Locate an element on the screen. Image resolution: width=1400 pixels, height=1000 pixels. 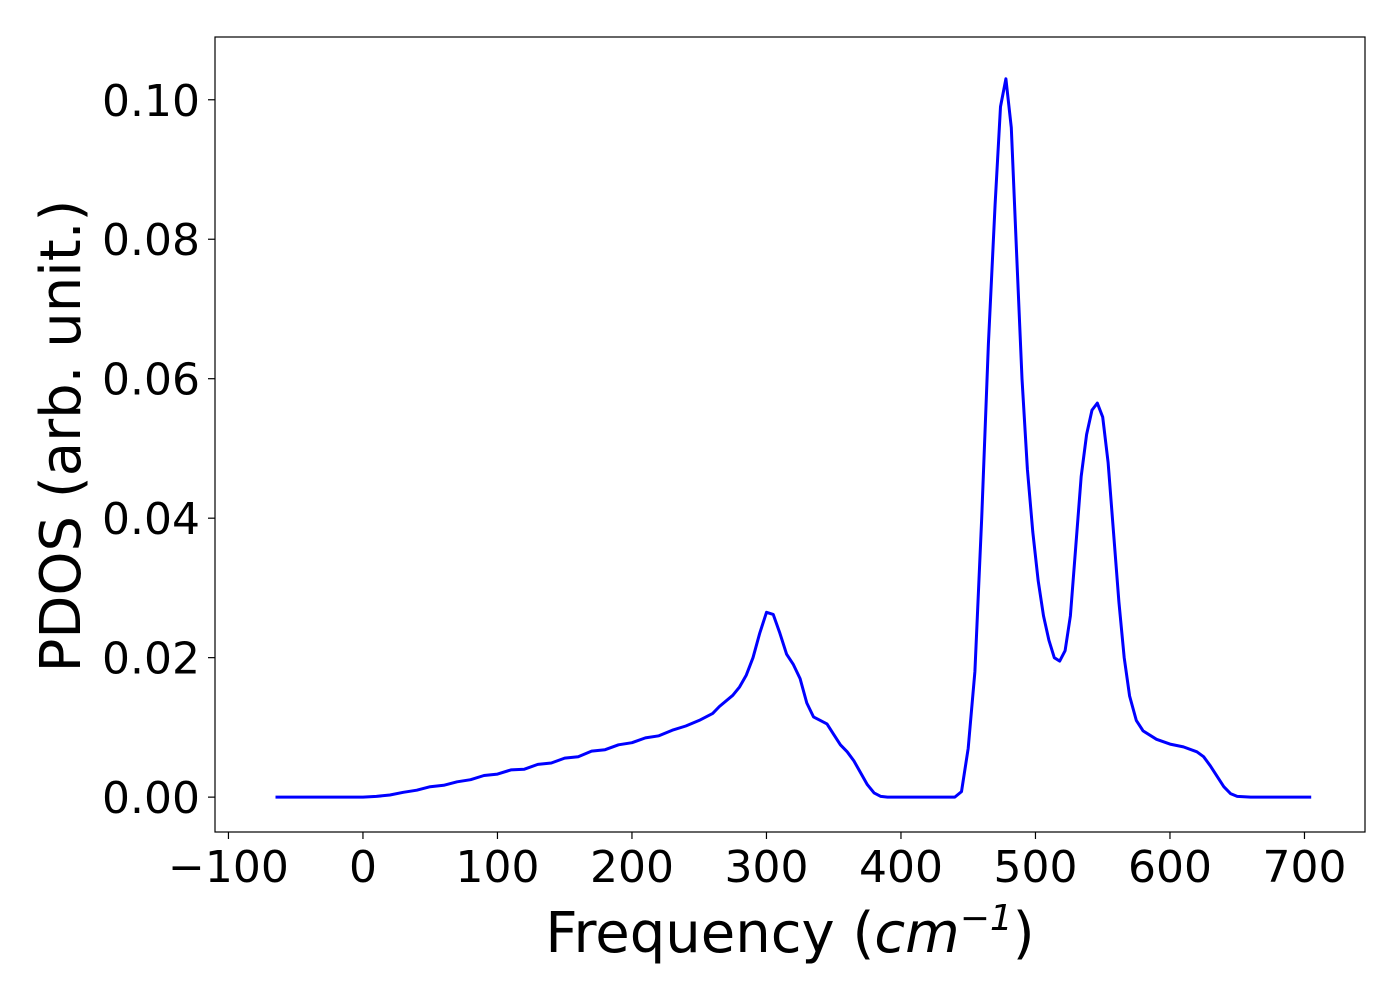
x-axis-ticks: −100 0 100 200 300 400 500 600 700 is located at coordinates (757, 862).